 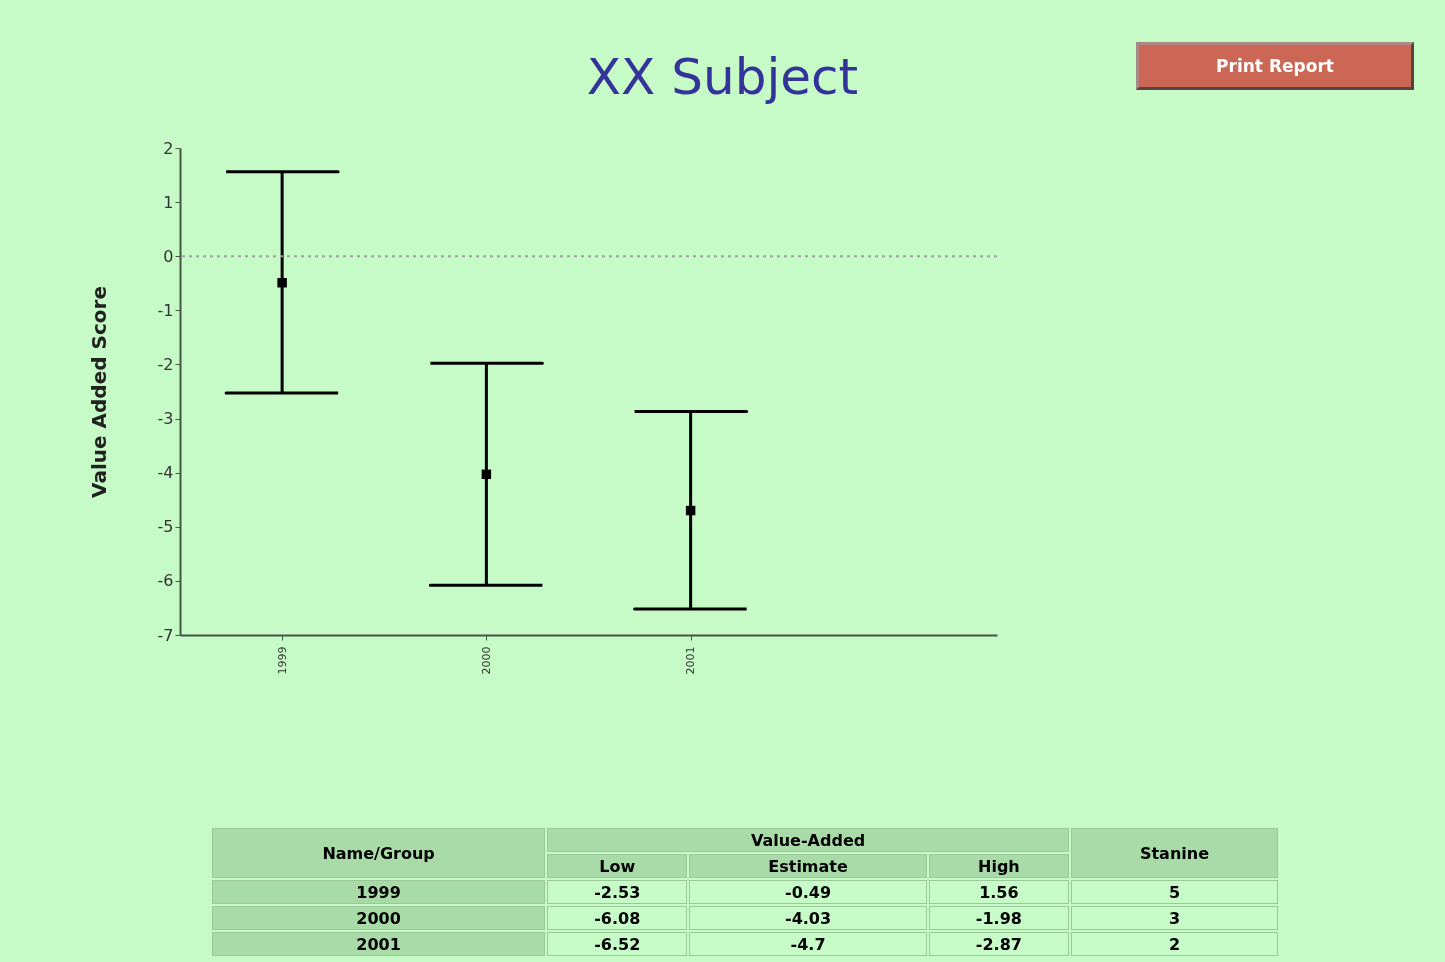 I want to click on text: -1.98, so click(x=998, y=918).